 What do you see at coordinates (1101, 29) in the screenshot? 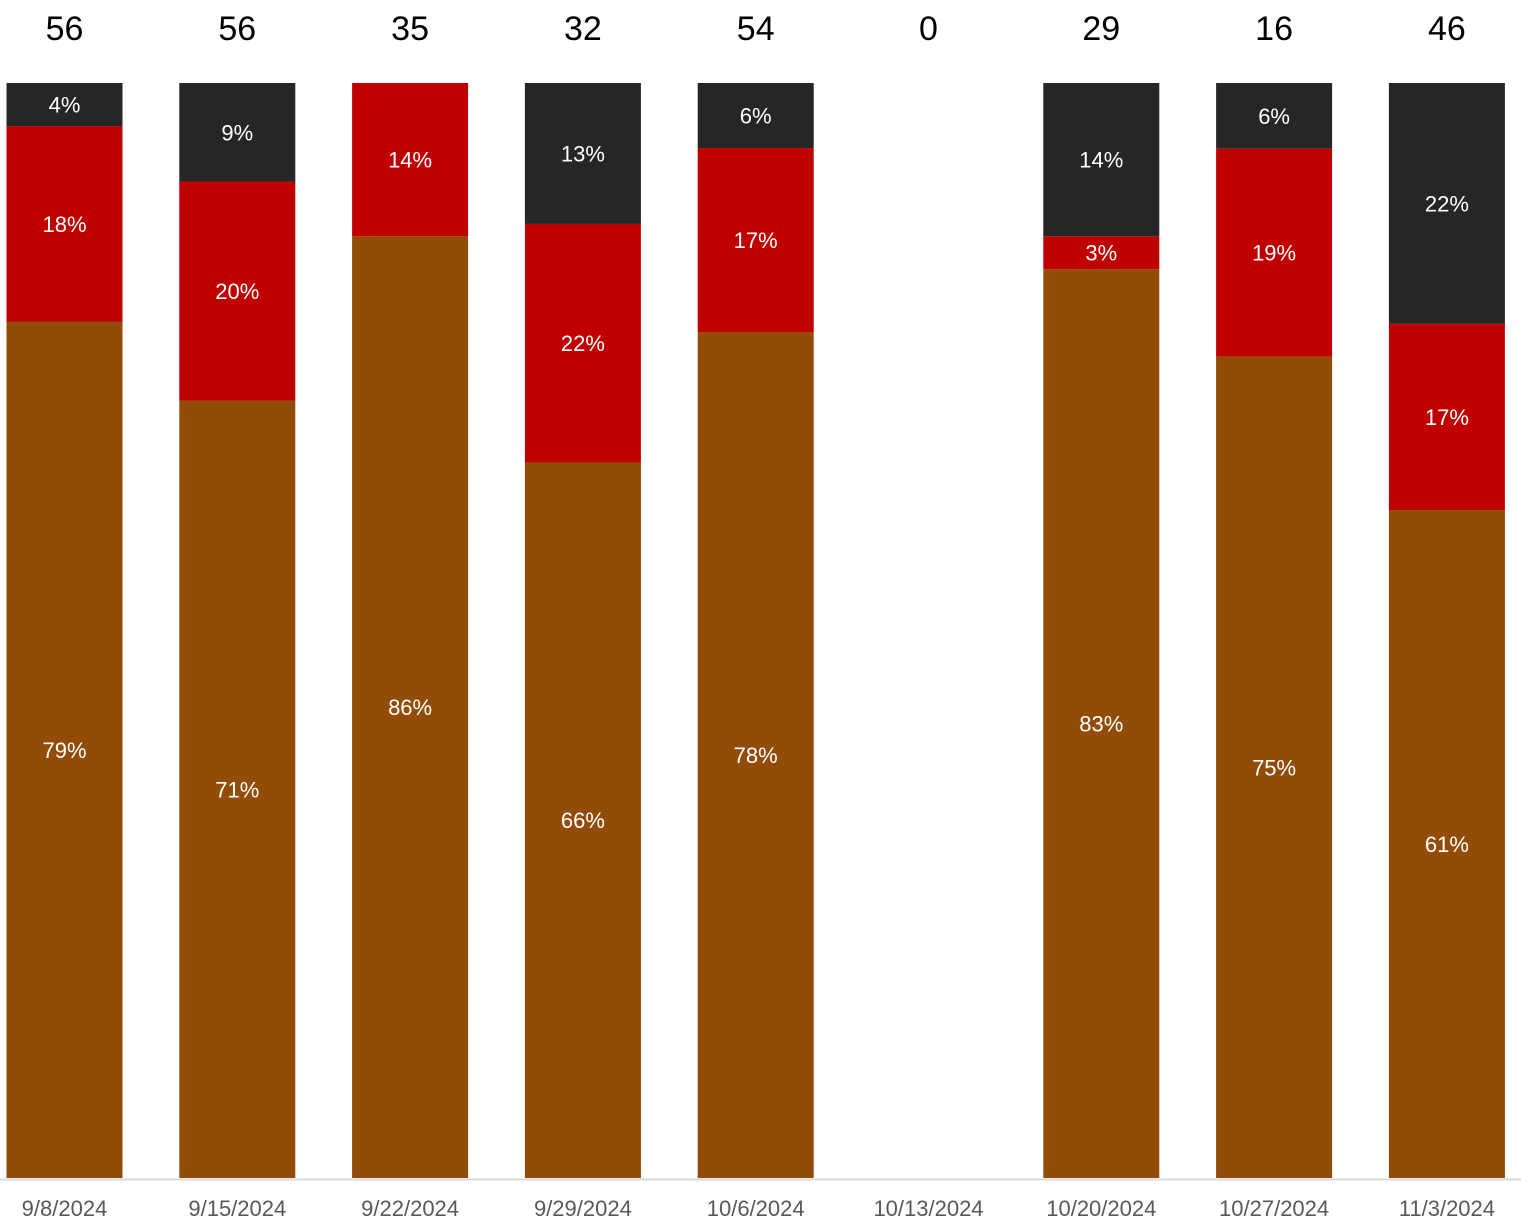
I see `total-label-6: 29` at bounding box center [1101, 29].